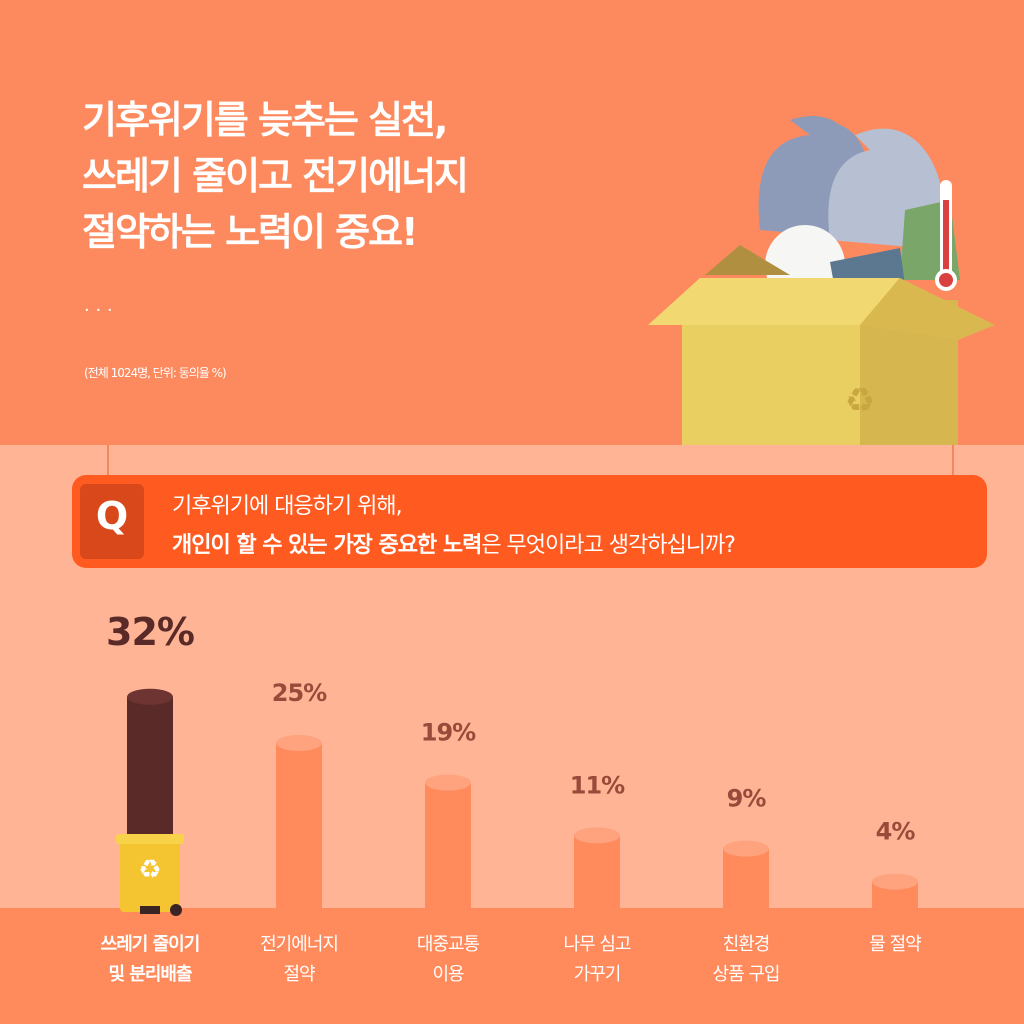 The height and width of the screenshot is (1024, 1024). Describe the element at coordinates (176, 910) in the screenshot. I see `bin-wheel` at that location.